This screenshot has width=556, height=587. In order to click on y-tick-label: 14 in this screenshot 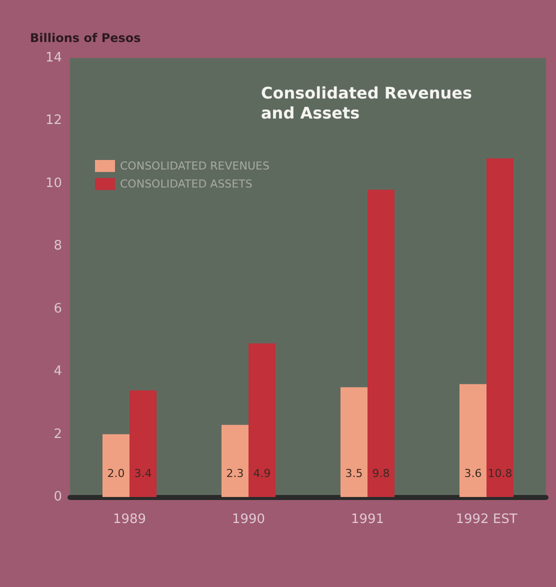, I will do `click(53, 58)`.